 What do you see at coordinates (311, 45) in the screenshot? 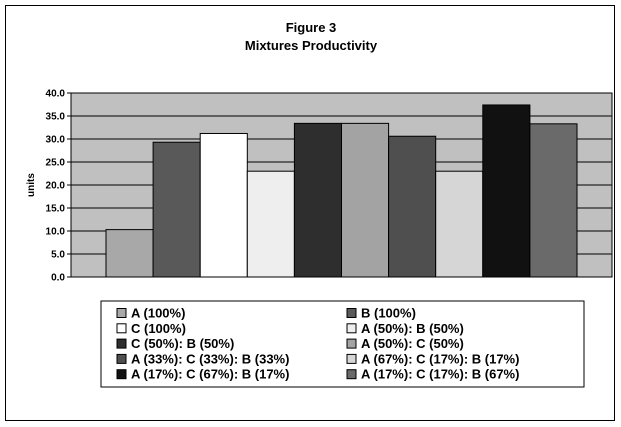
I see `chart-subtitle: Mixtures Productivity` at bounding box center [311, 45].